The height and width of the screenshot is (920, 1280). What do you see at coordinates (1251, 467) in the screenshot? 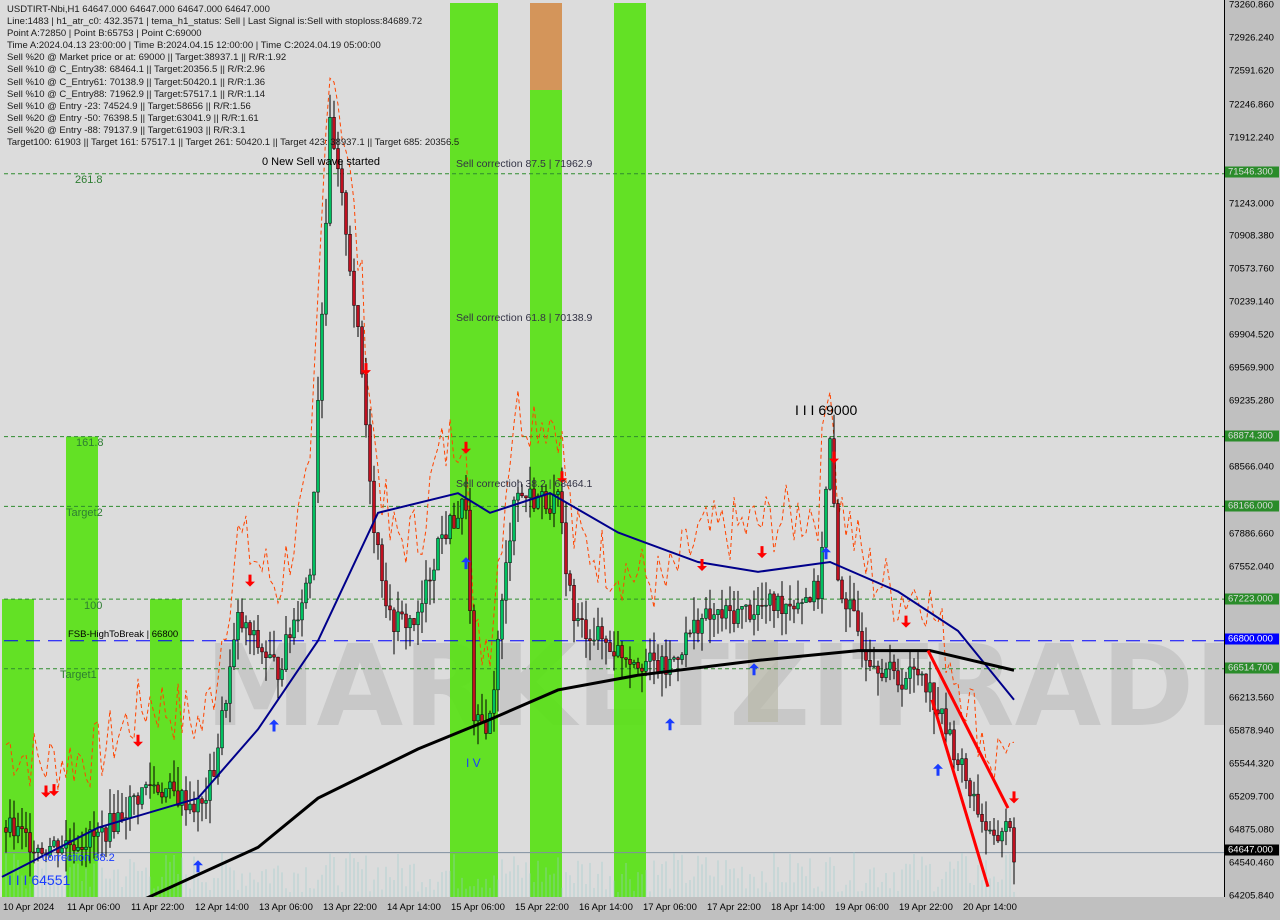
I see `price-tick-label: 68566.040` at bounding box center [1251, 467].